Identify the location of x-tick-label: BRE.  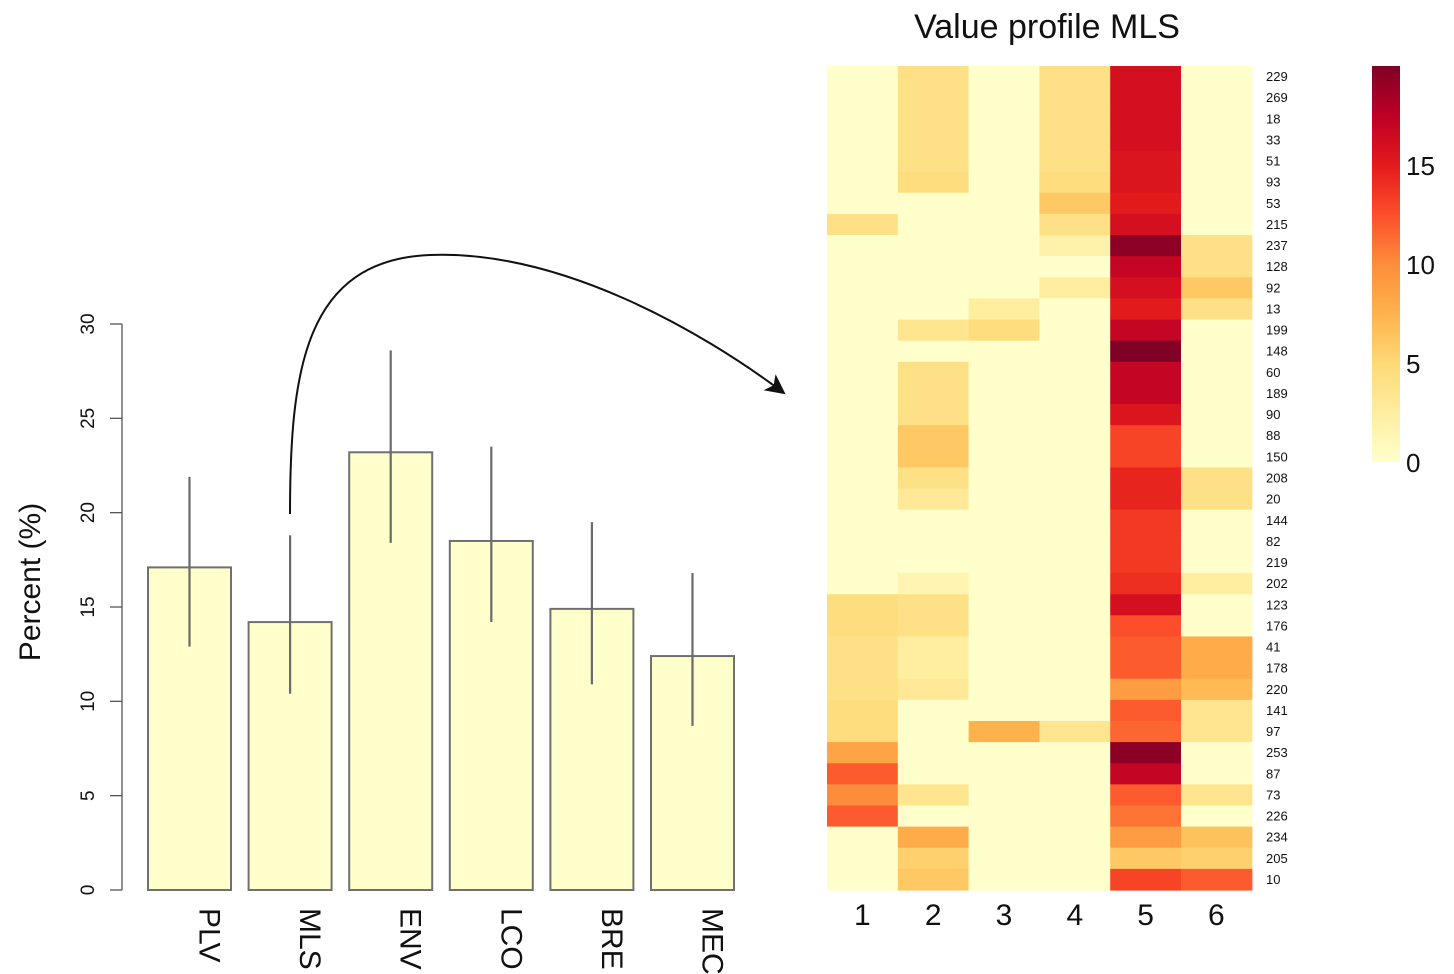
(611, 939).